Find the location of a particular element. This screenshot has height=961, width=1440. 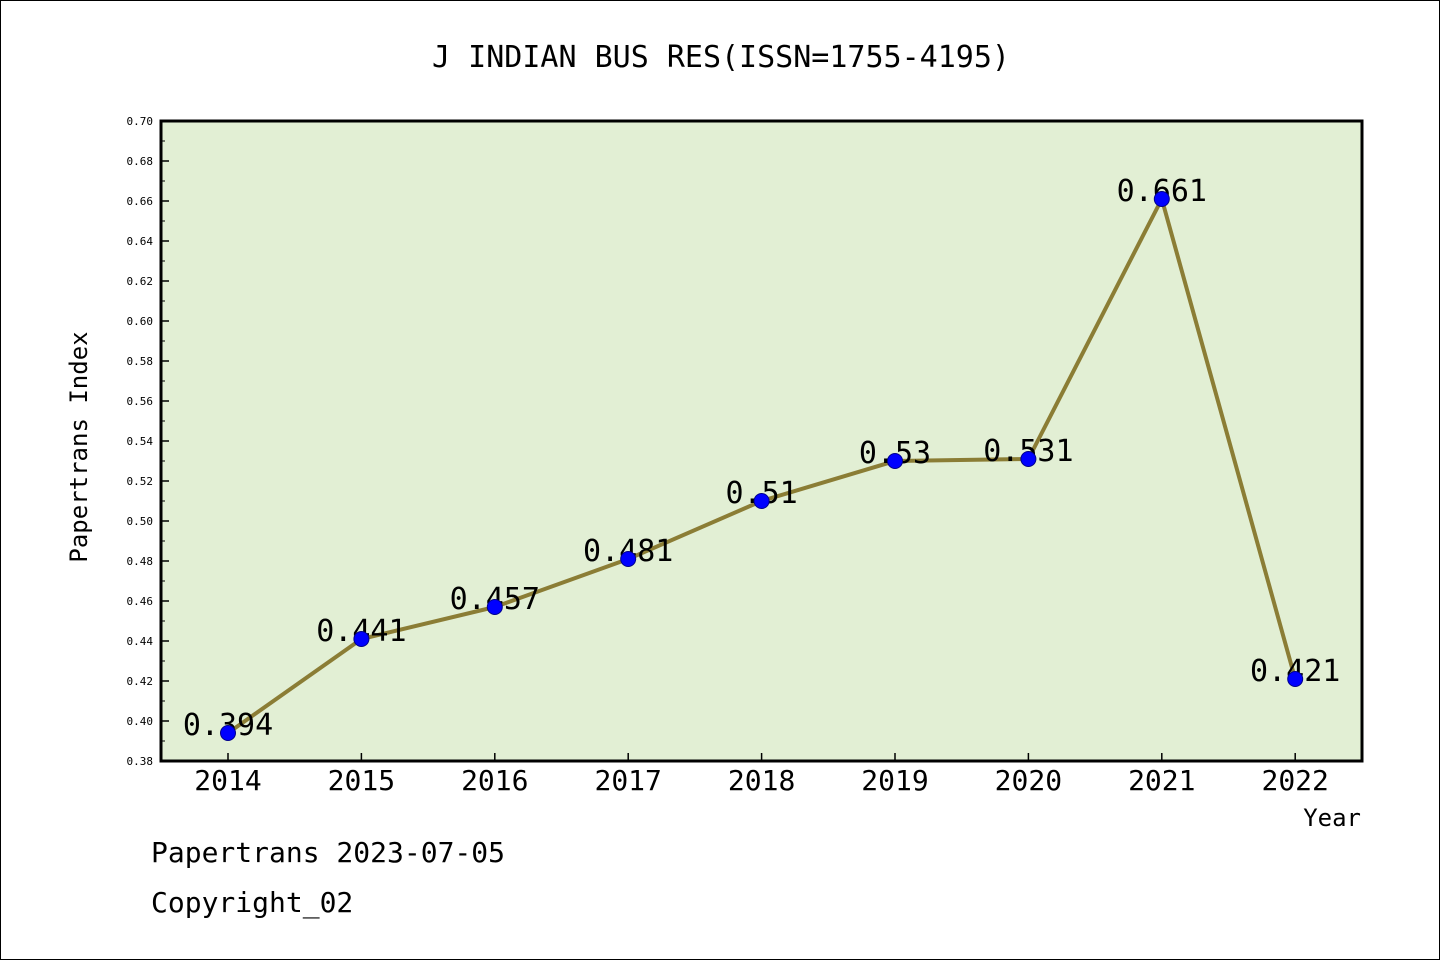

x-tick-label: 2016 is located at coordinates (494, 780).